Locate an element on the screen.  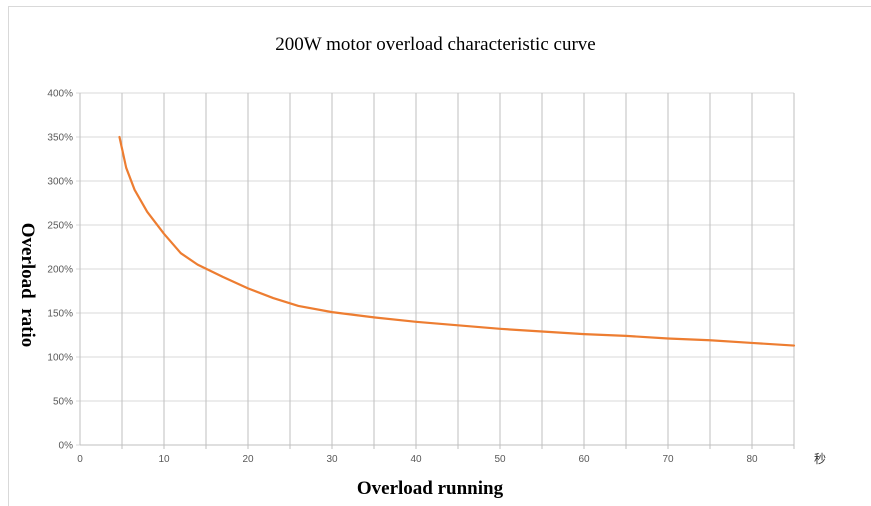
x-tick-label: 0 is located at coordinates (80, 459).